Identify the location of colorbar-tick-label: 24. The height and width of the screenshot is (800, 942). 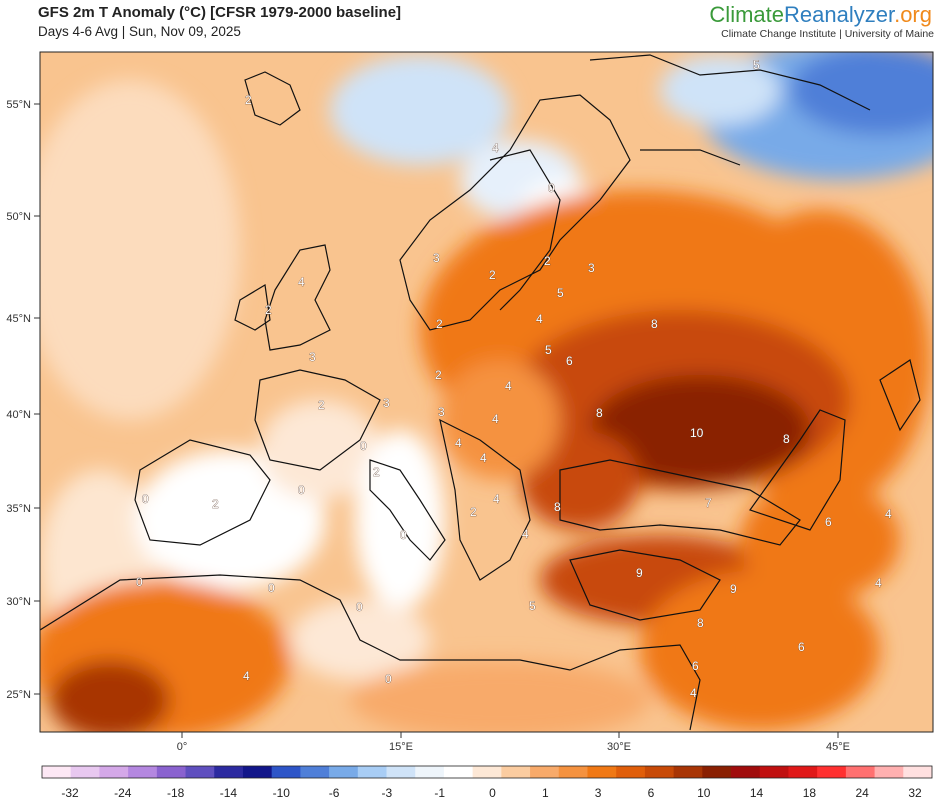
(863, 793).